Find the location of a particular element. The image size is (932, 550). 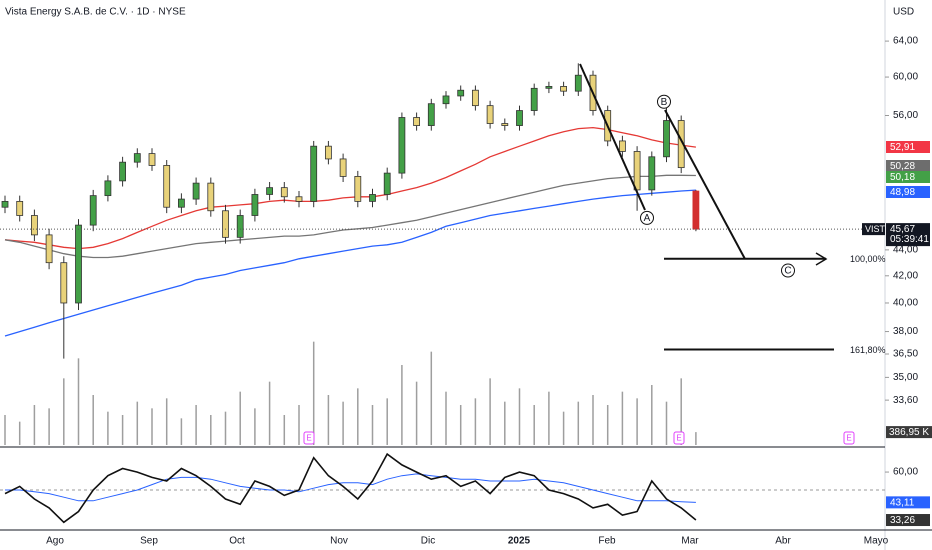

rsi-ma-line is located at coordinates (350, 488).